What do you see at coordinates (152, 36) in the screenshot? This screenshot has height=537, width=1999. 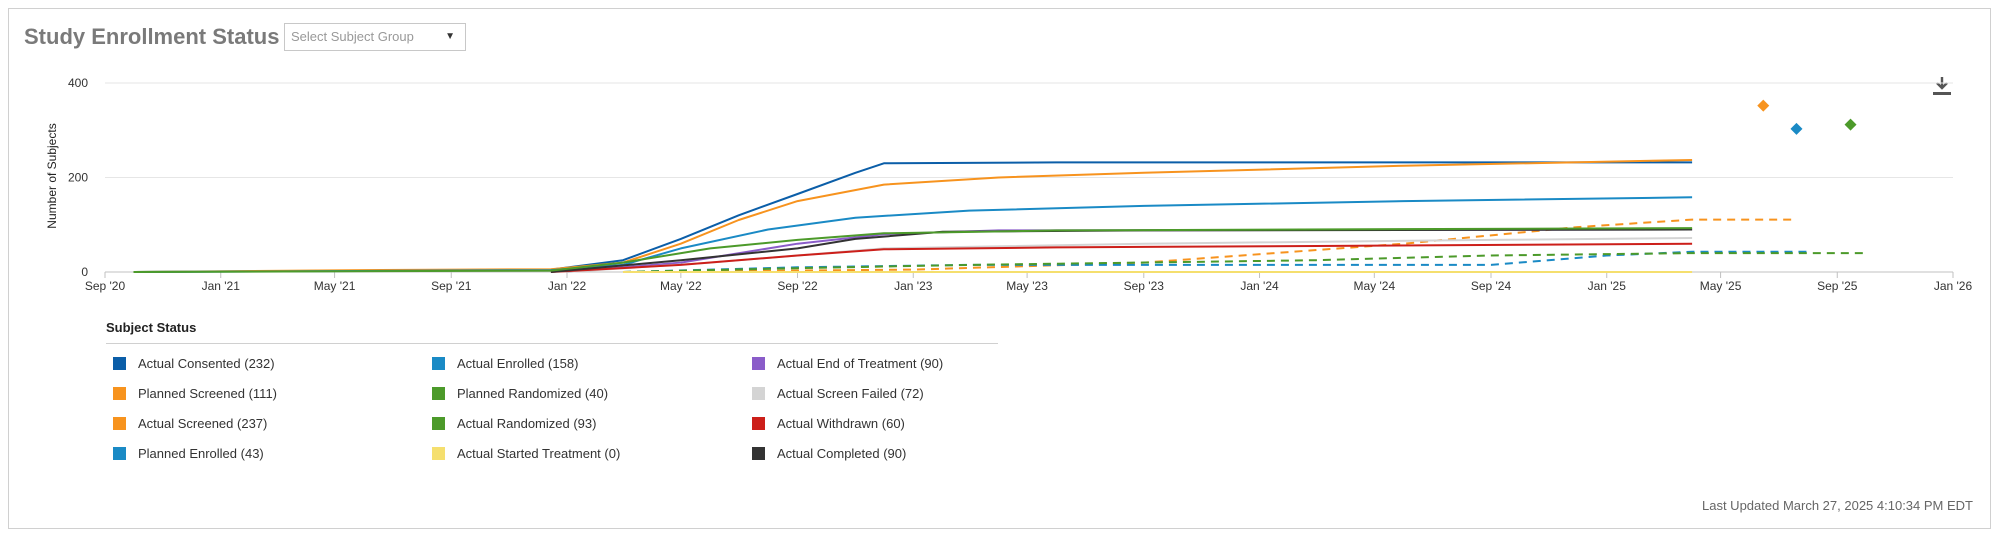 I see `page-title: Study Enrollment Status` at bounding box center [152, 36].